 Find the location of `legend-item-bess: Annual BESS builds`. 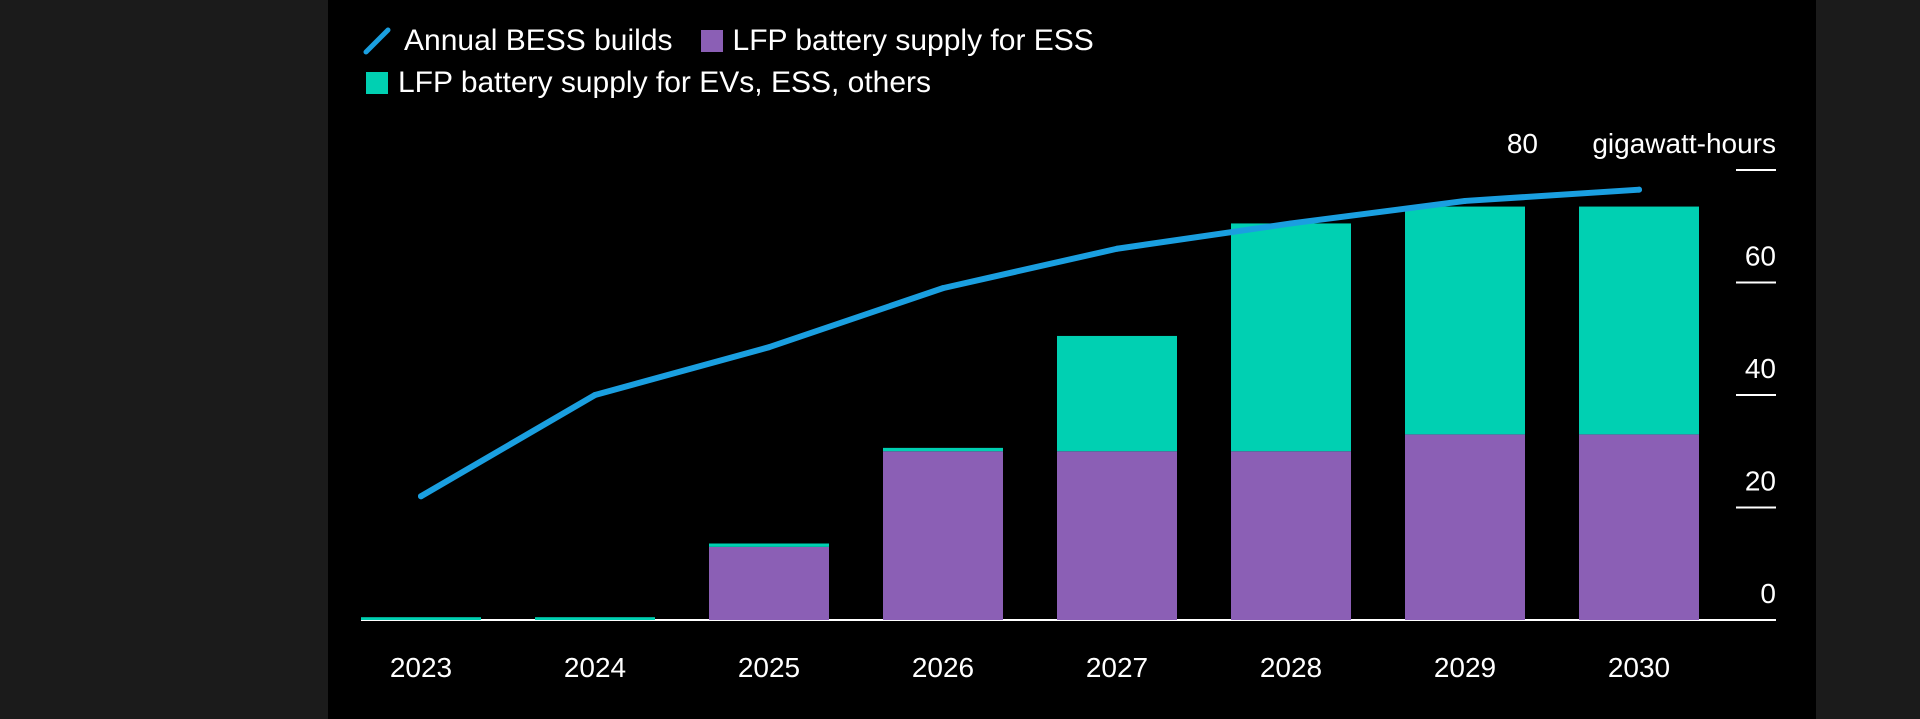

legend-item-bess: Annual BESS builds is located at coordinates (517, 41).